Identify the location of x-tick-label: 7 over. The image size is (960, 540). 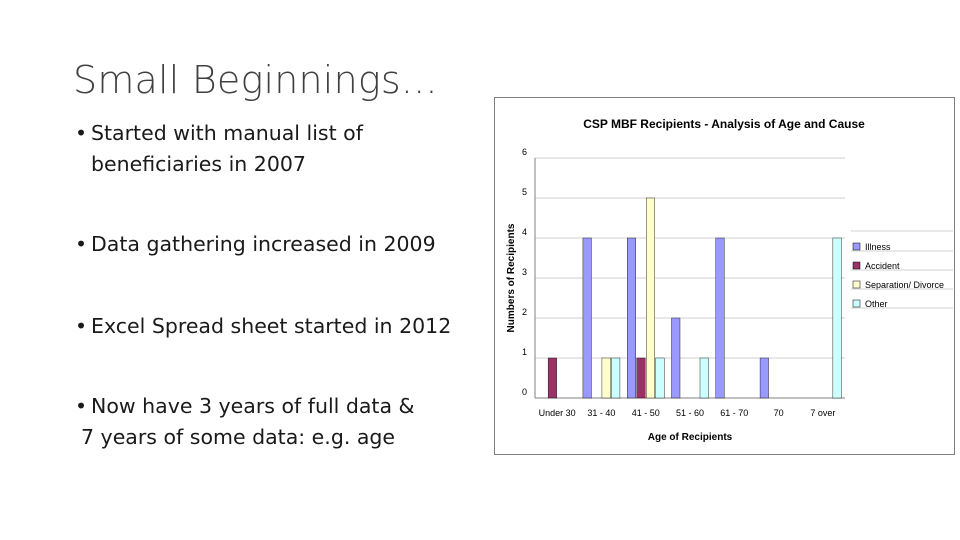
(822, 413).